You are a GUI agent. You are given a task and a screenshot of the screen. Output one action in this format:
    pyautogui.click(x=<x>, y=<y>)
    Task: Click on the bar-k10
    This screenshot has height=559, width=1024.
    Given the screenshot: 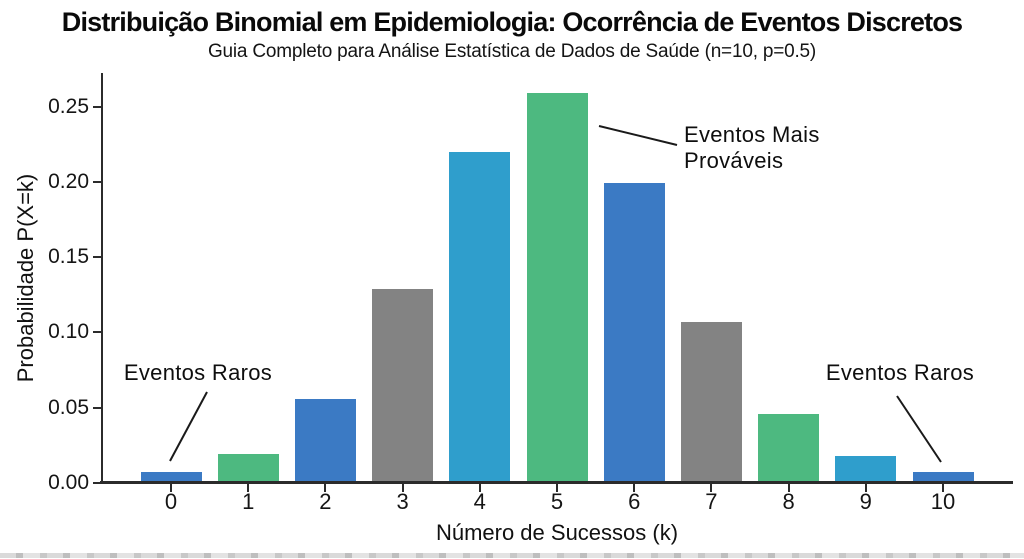 What is the action you would take?
    pyautogui.click(x=943, y=477)
    